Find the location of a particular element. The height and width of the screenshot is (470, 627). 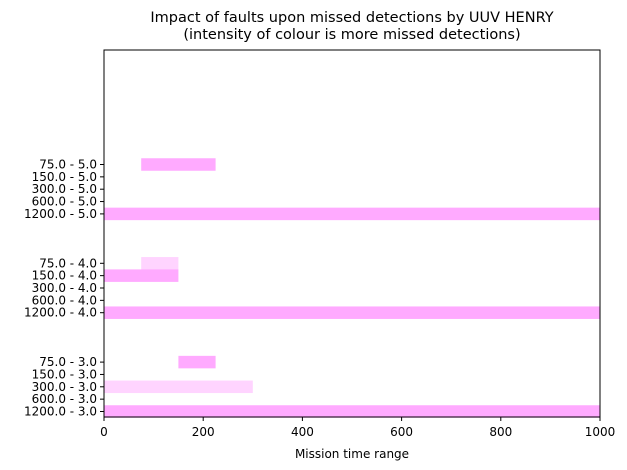

y-tick-label: 1200.0 - 4.0 is located at coordinates (60, 313).